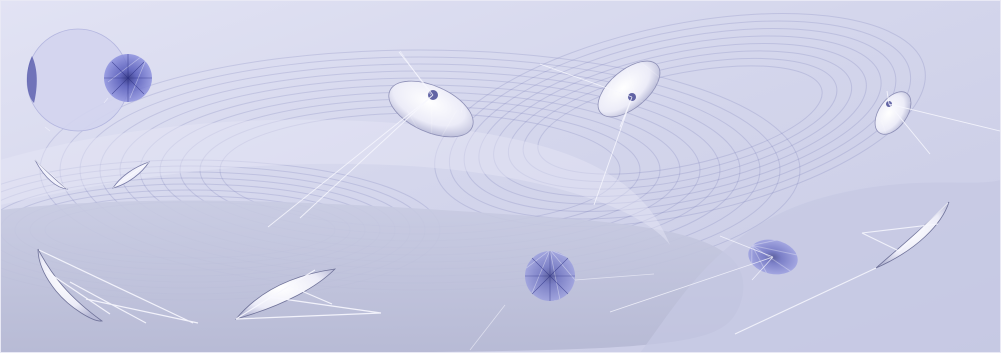 The image size is (1001, 353). I want to click on large-pale-circle, so click(78, 80).